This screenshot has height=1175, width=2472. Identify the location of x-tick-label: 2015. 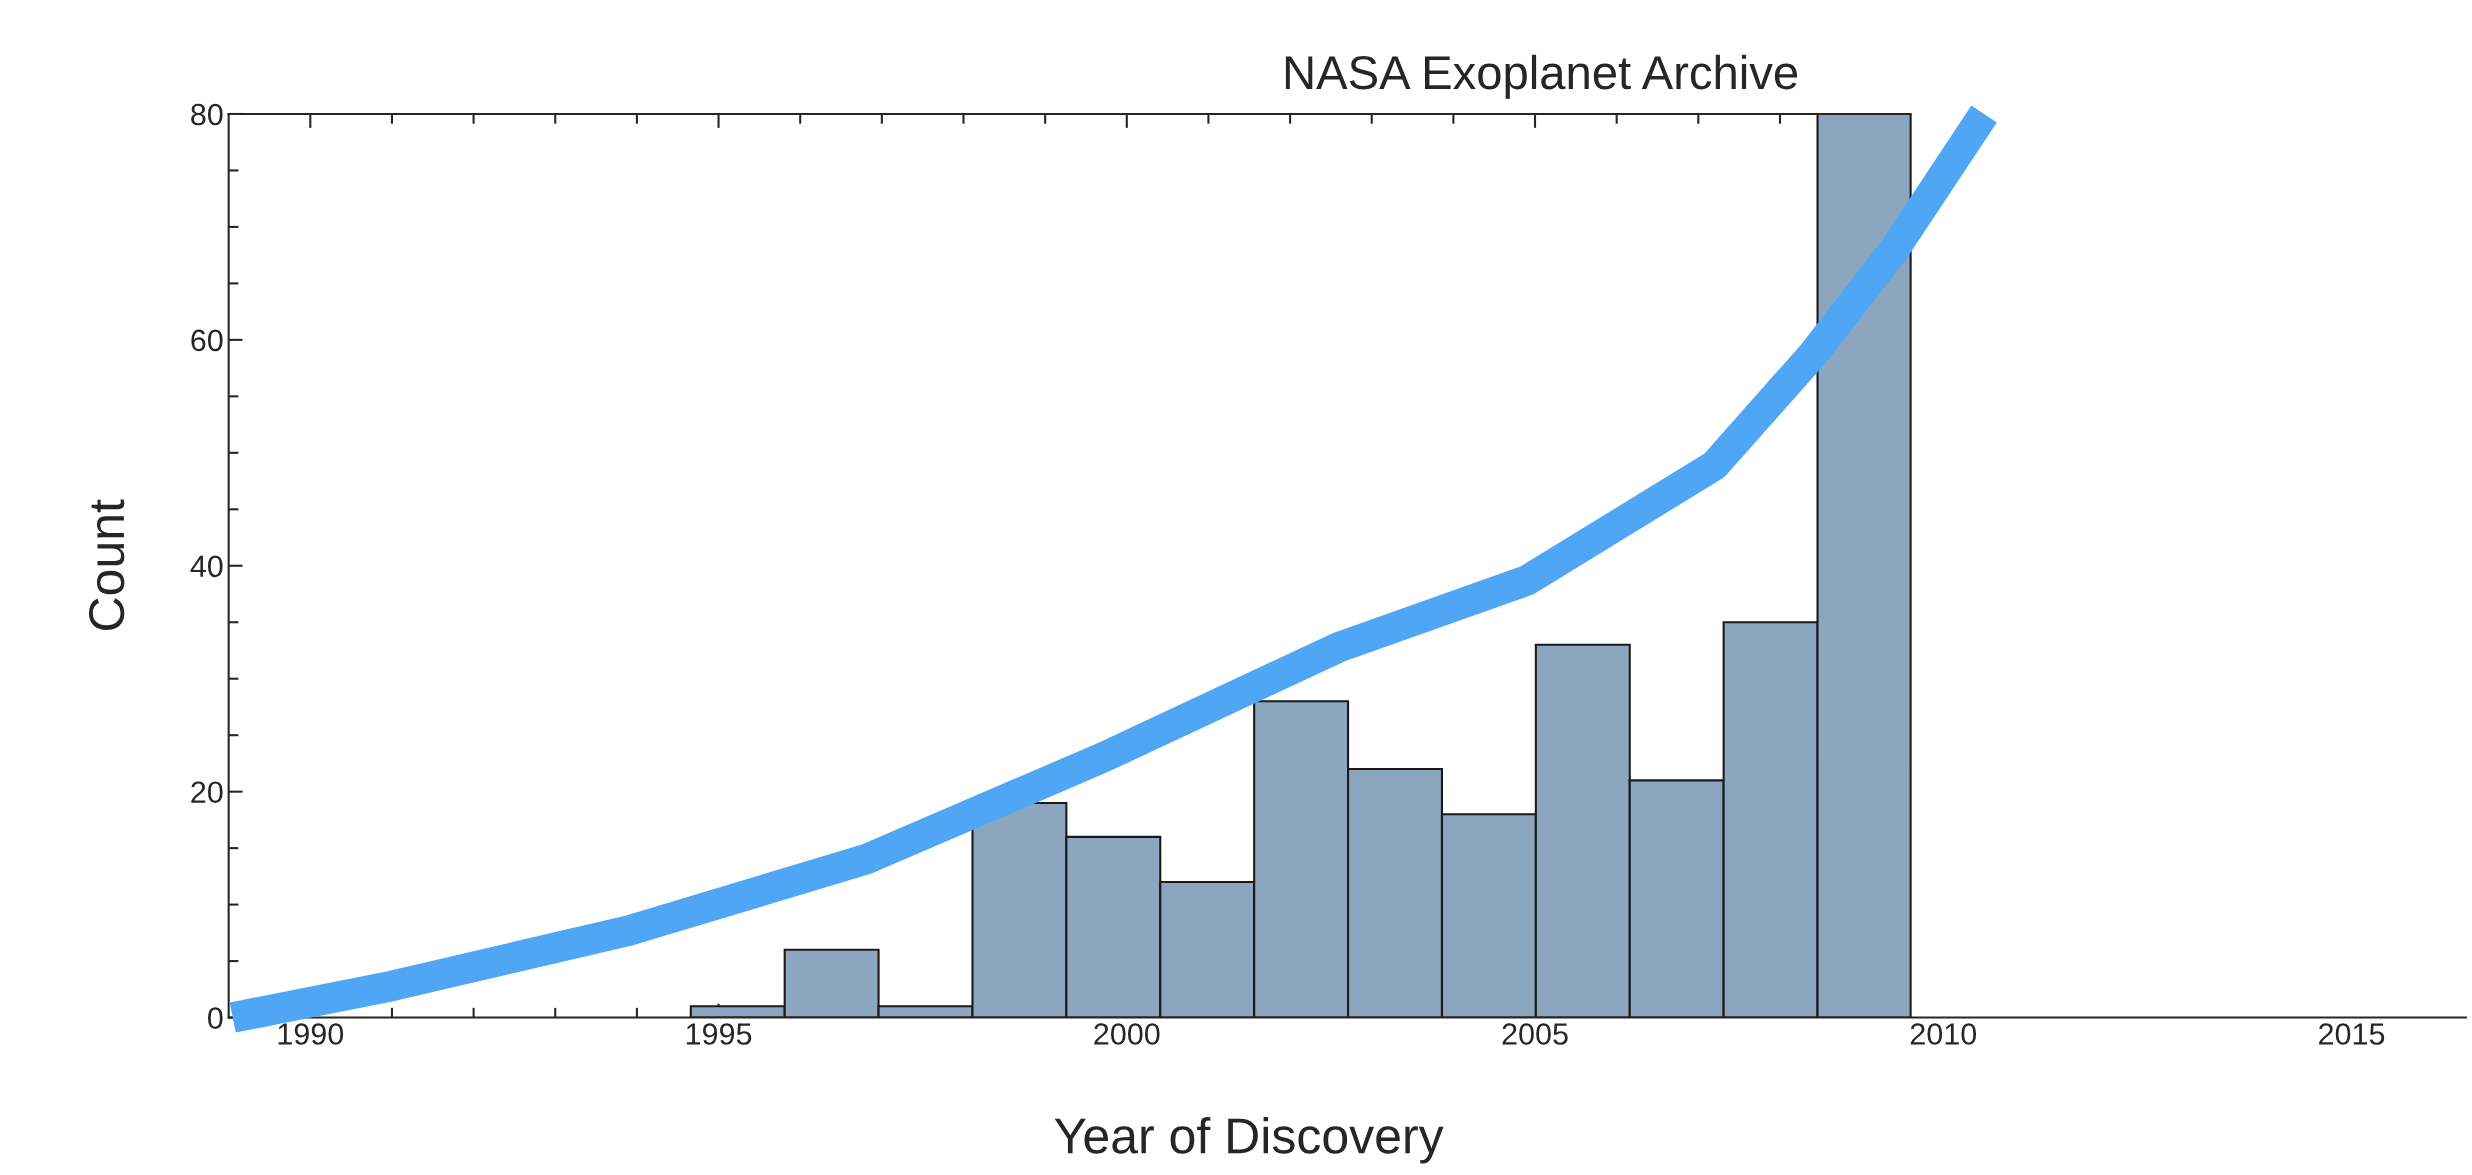
(2352, 1034).